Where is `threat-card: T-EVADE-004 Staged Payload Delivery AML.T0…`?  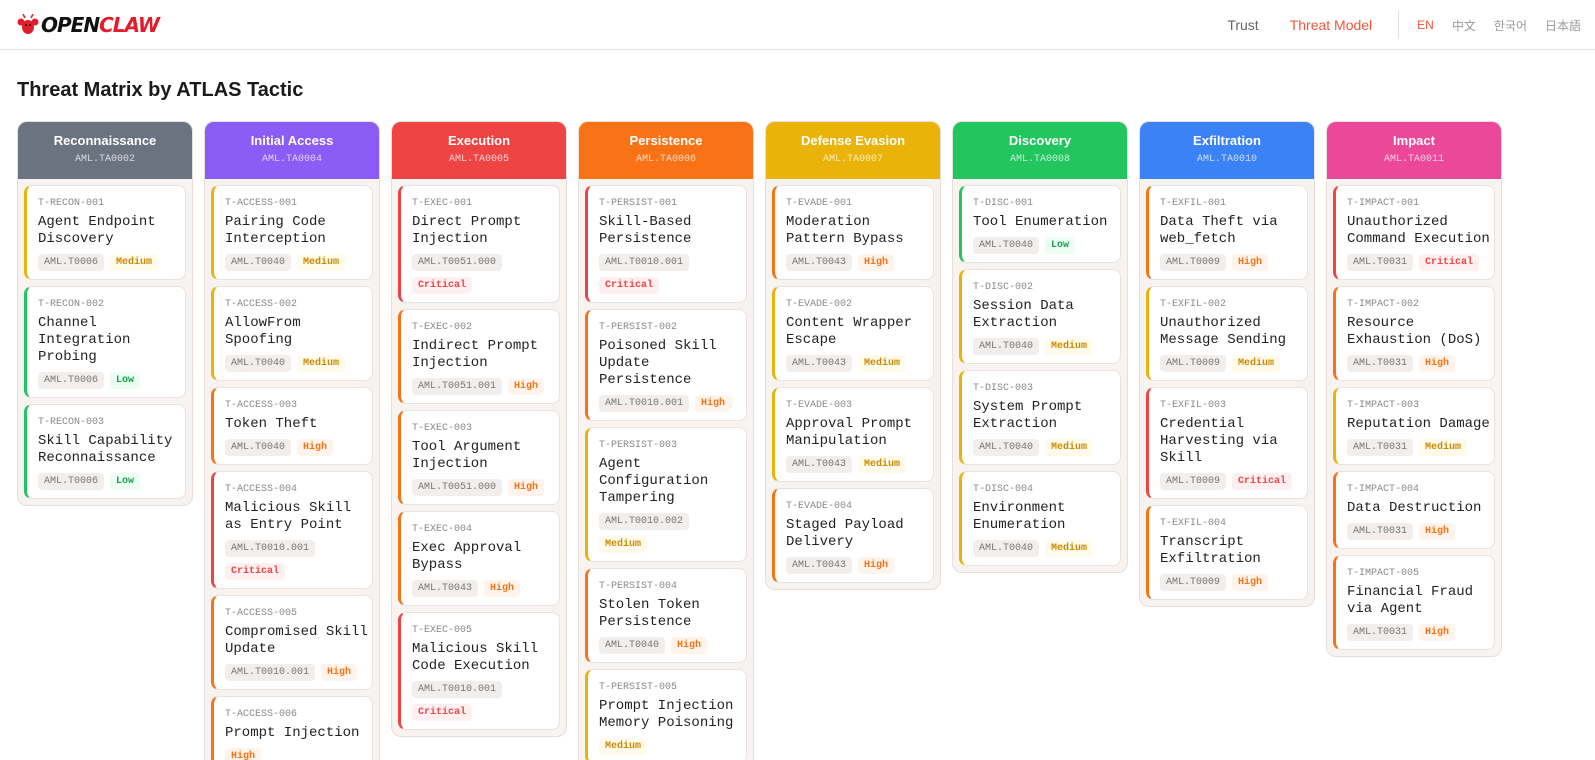
threat-card: T-EVADE-004 Staged Payload Delivery AML.T0… is located at coordinates (853, 535).